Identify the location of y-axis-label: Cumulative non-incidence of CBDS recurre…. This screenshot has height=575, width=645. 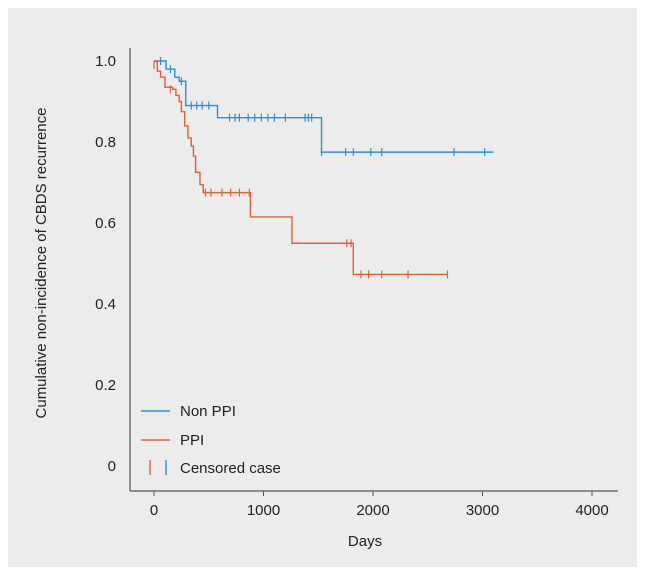
(41, 263).